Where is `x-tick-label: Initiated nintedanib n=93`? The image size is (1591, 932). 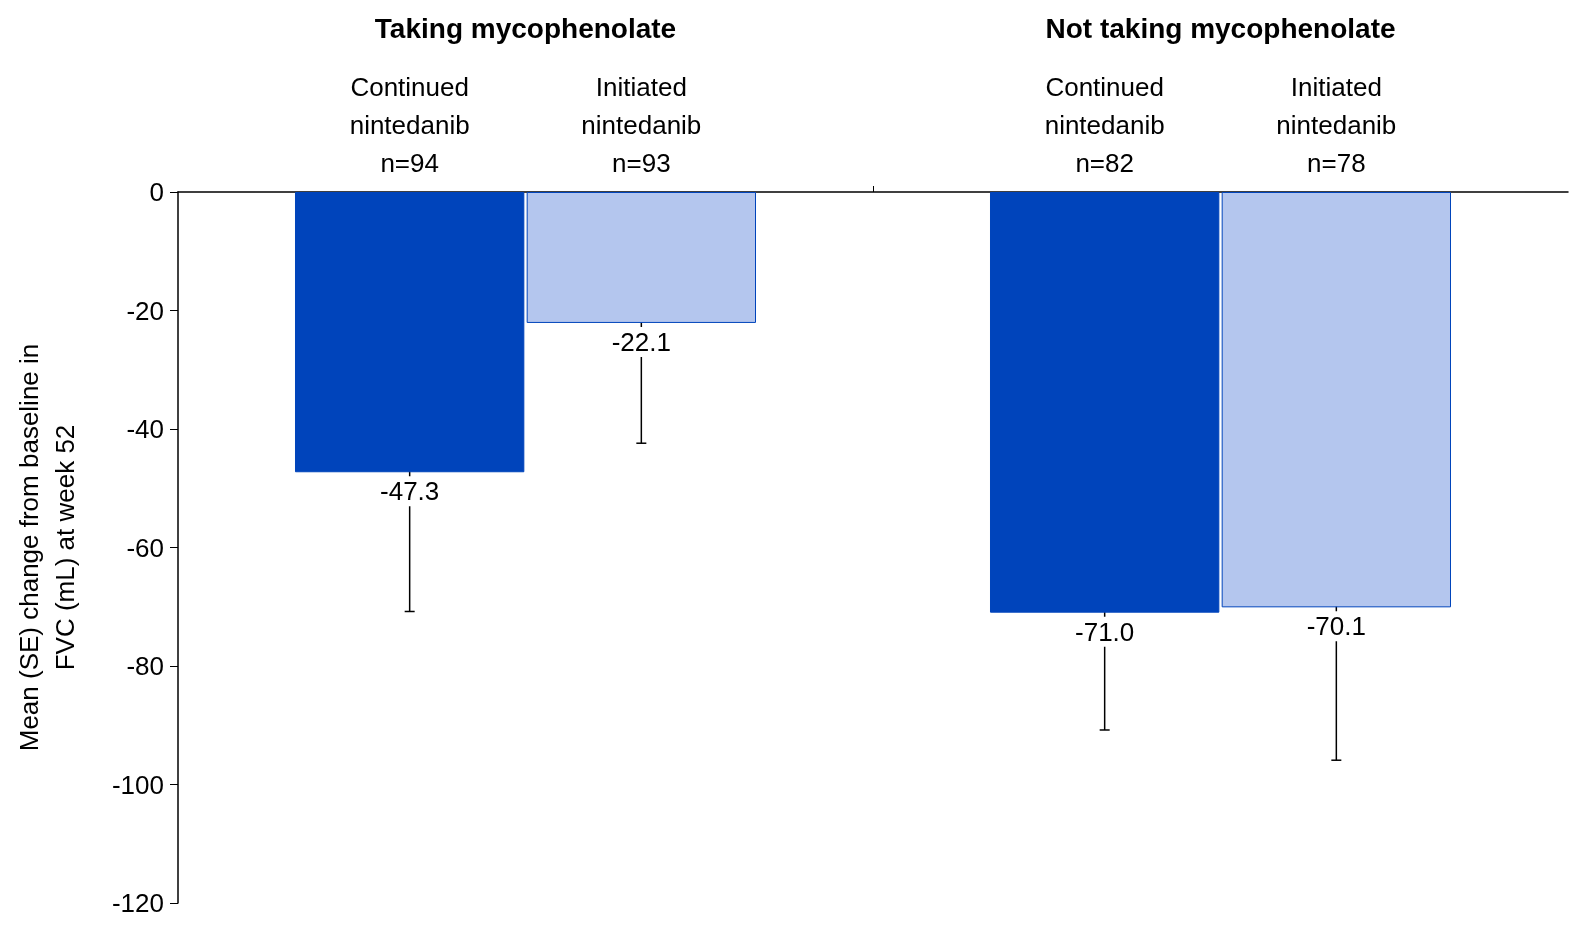
x-tick-label: Initiated nintedanib n=93 is located at coordinates (641, 125).